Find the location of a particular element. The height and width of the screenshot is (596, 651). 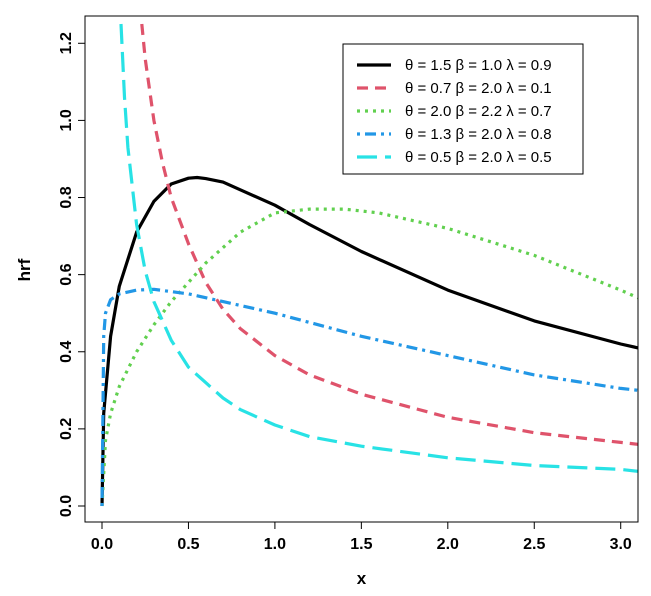

legend-label-4: θ = 0.5 β = 2.0 λ = 0.5 is located at coordinates (478, 157).